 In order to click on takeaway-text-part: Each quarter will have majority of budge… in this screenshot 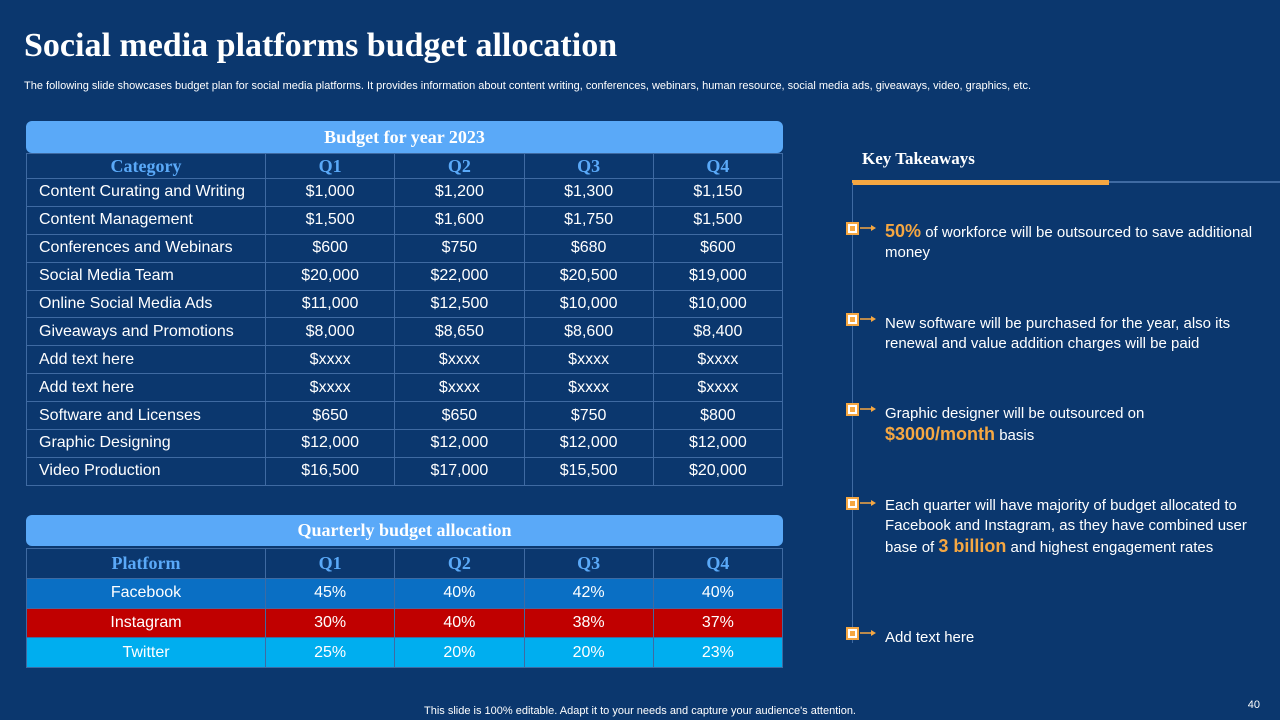, I will do `click(1066, 526)`.